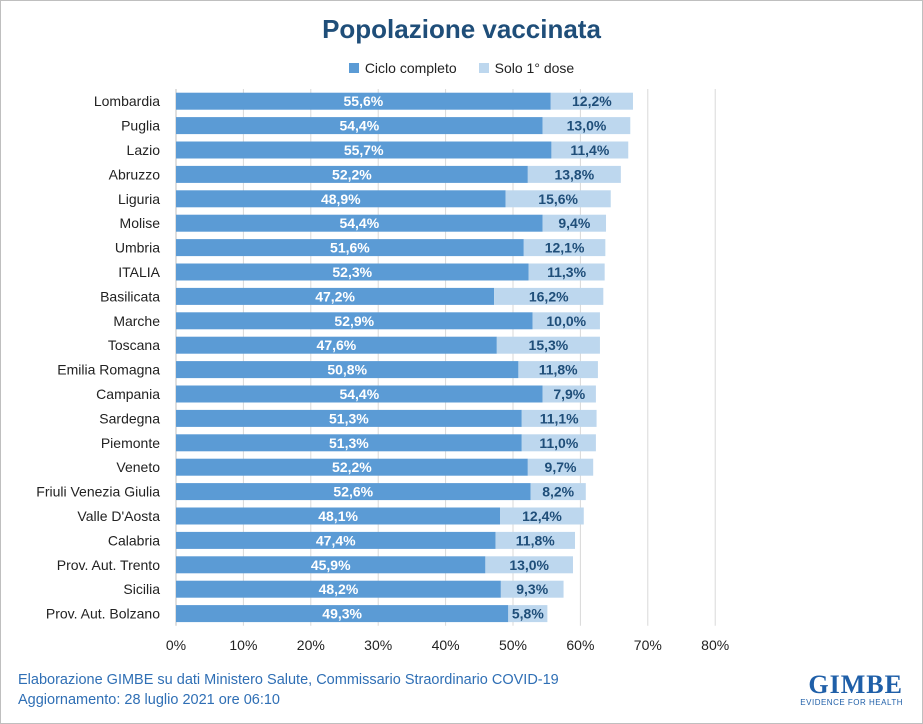  Describe the element at coordinates (135, 174) in the screenshot. I see `category-label: Abruzzo` at that location.